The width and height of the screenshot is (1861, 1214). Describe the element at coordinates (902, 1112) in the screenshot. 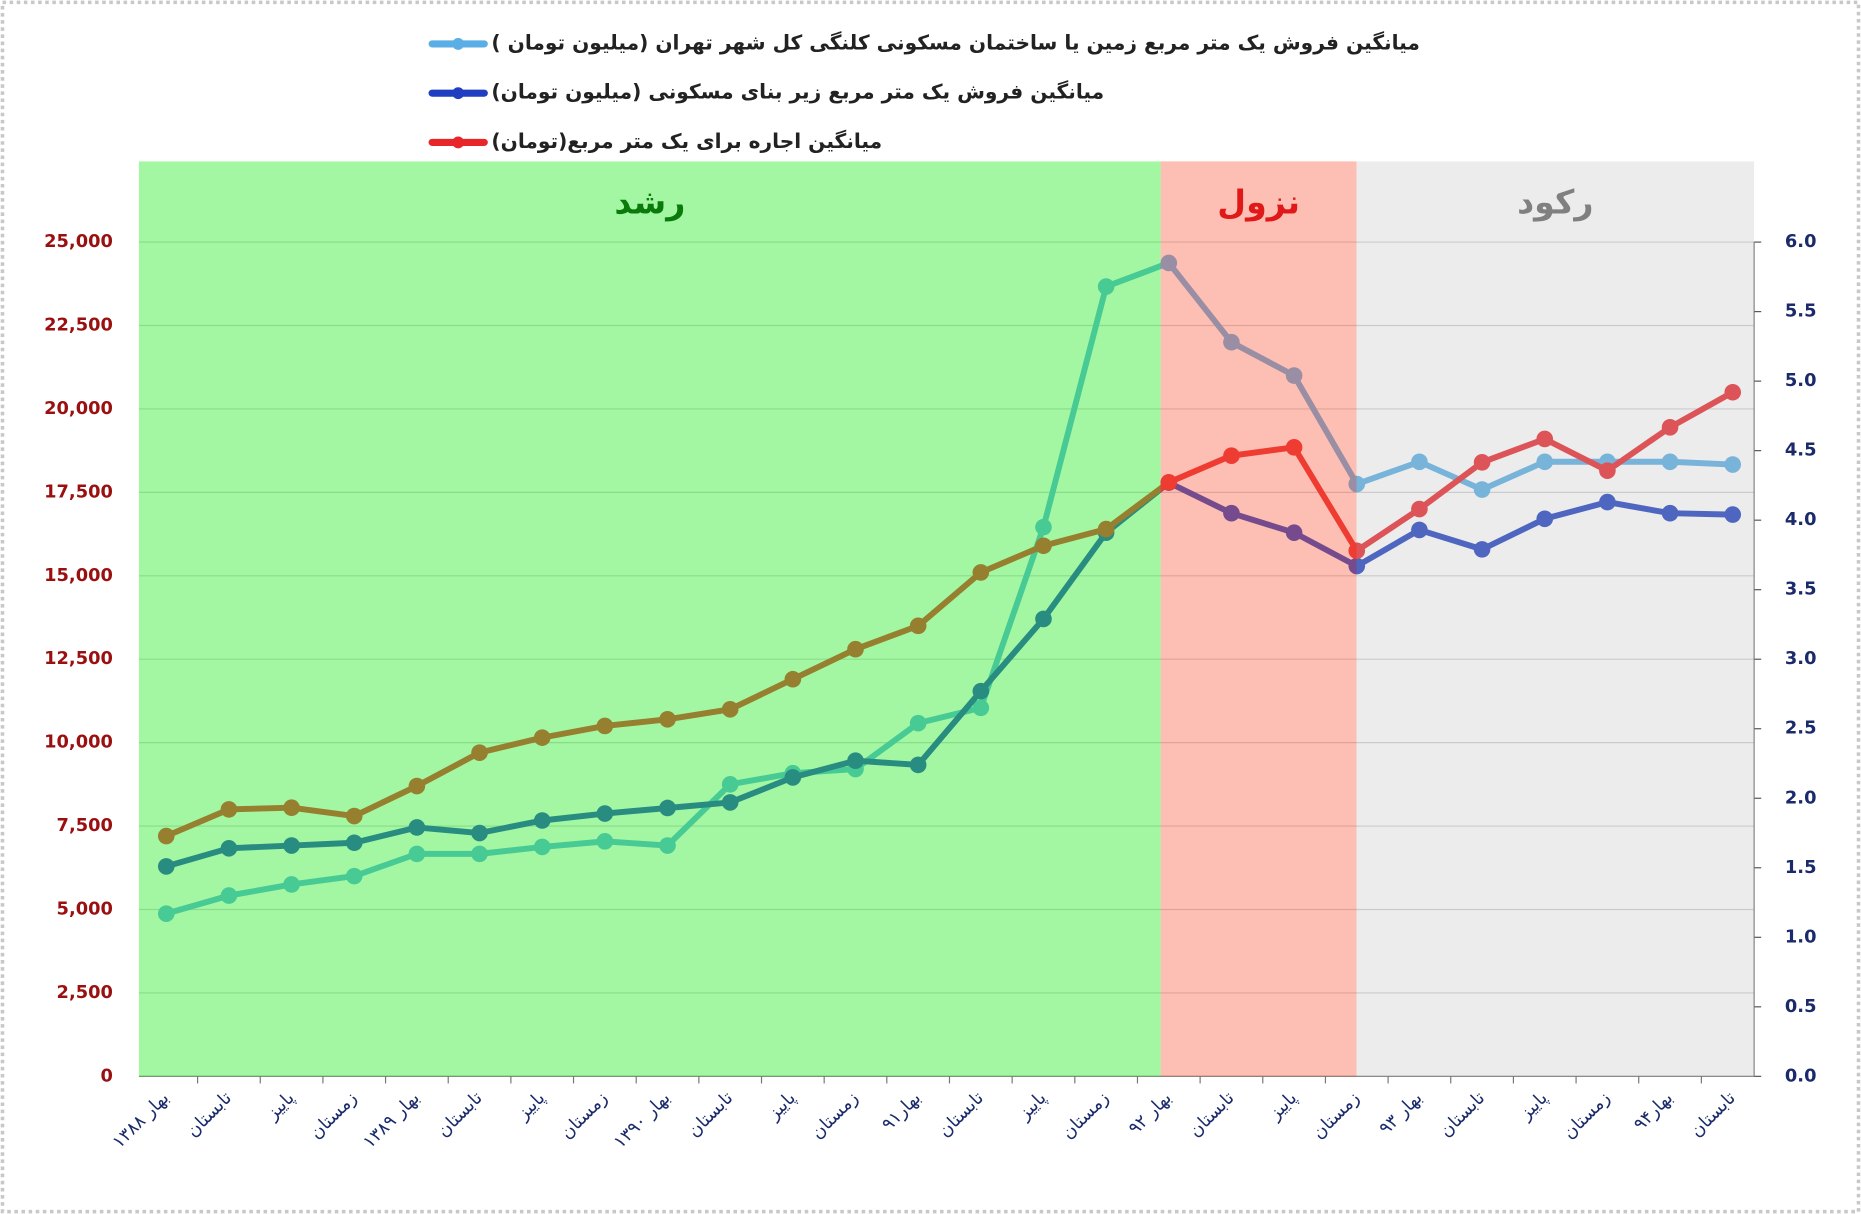

I see `x-tick-label: بهار۹۱` at that location.